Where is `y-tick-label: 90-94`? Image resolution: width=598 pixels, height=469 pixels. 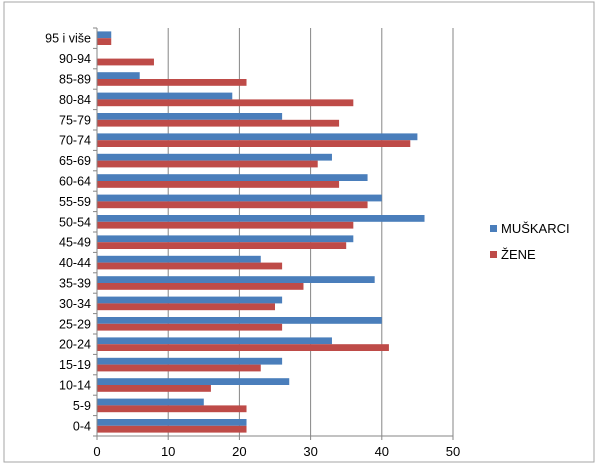
y-tick-label: 90-94 is located at coordinates (75, 59).